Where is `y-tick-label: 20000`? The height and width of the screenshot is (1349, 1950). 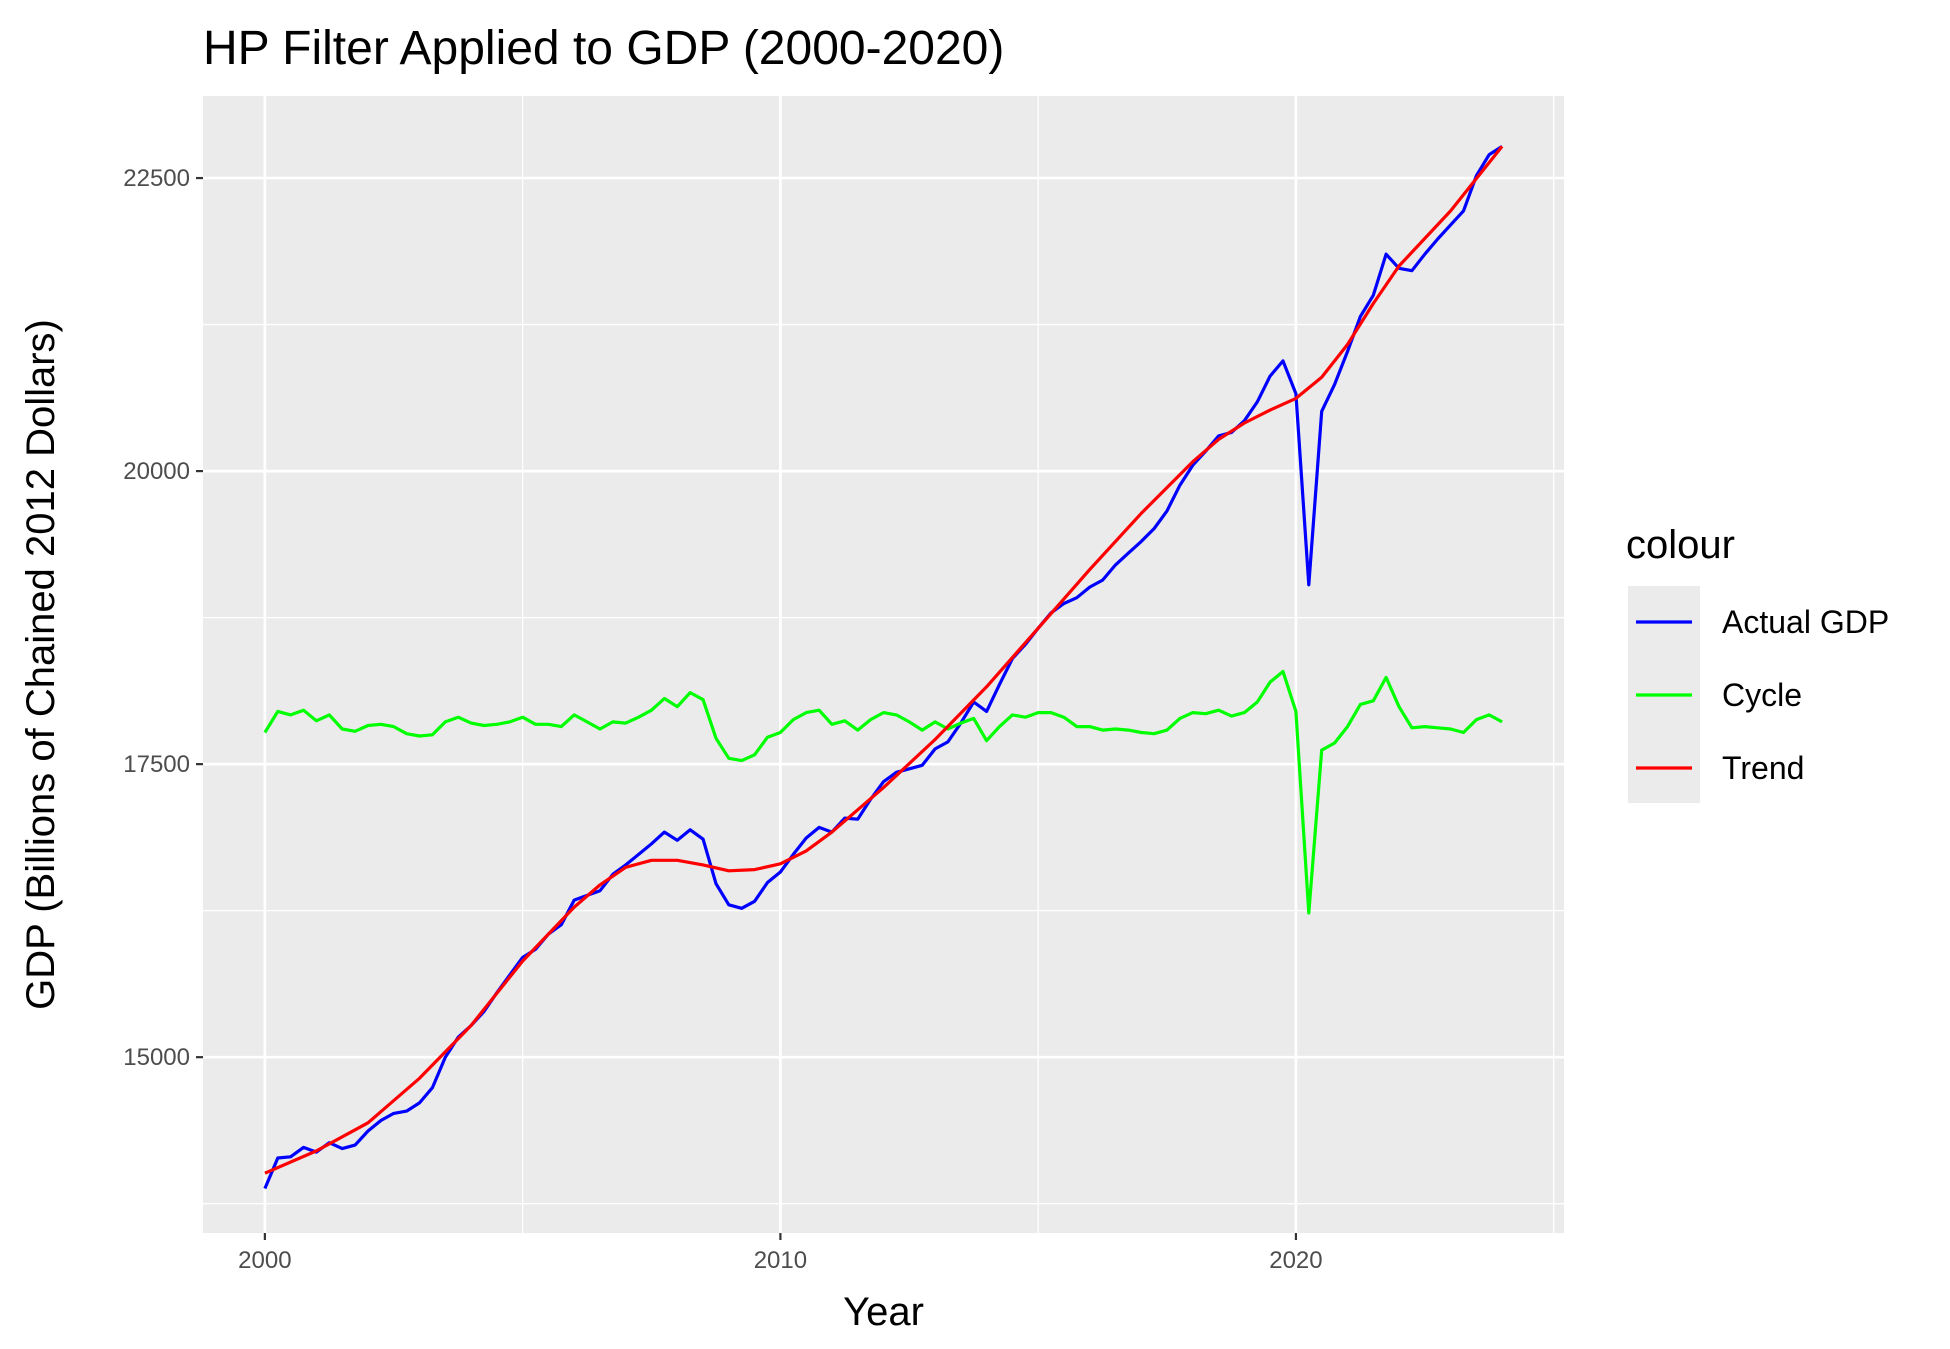 y-tick-label: 20000 is located at coordinates (156, 471).